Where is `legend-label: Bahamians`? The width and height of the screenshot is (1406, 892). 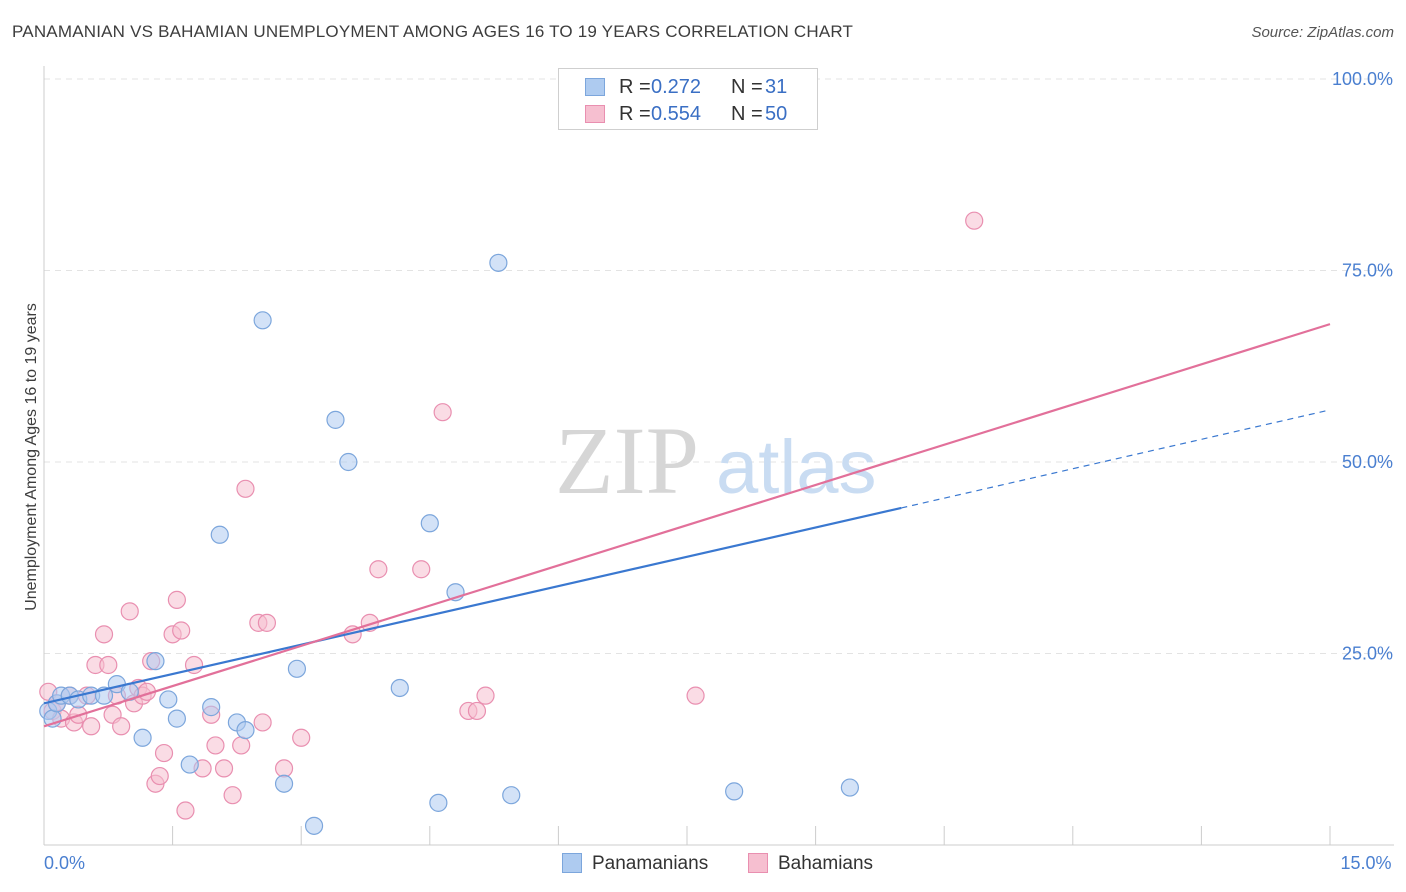
legend-label: Bahamians is located at coordinates (826, 863).